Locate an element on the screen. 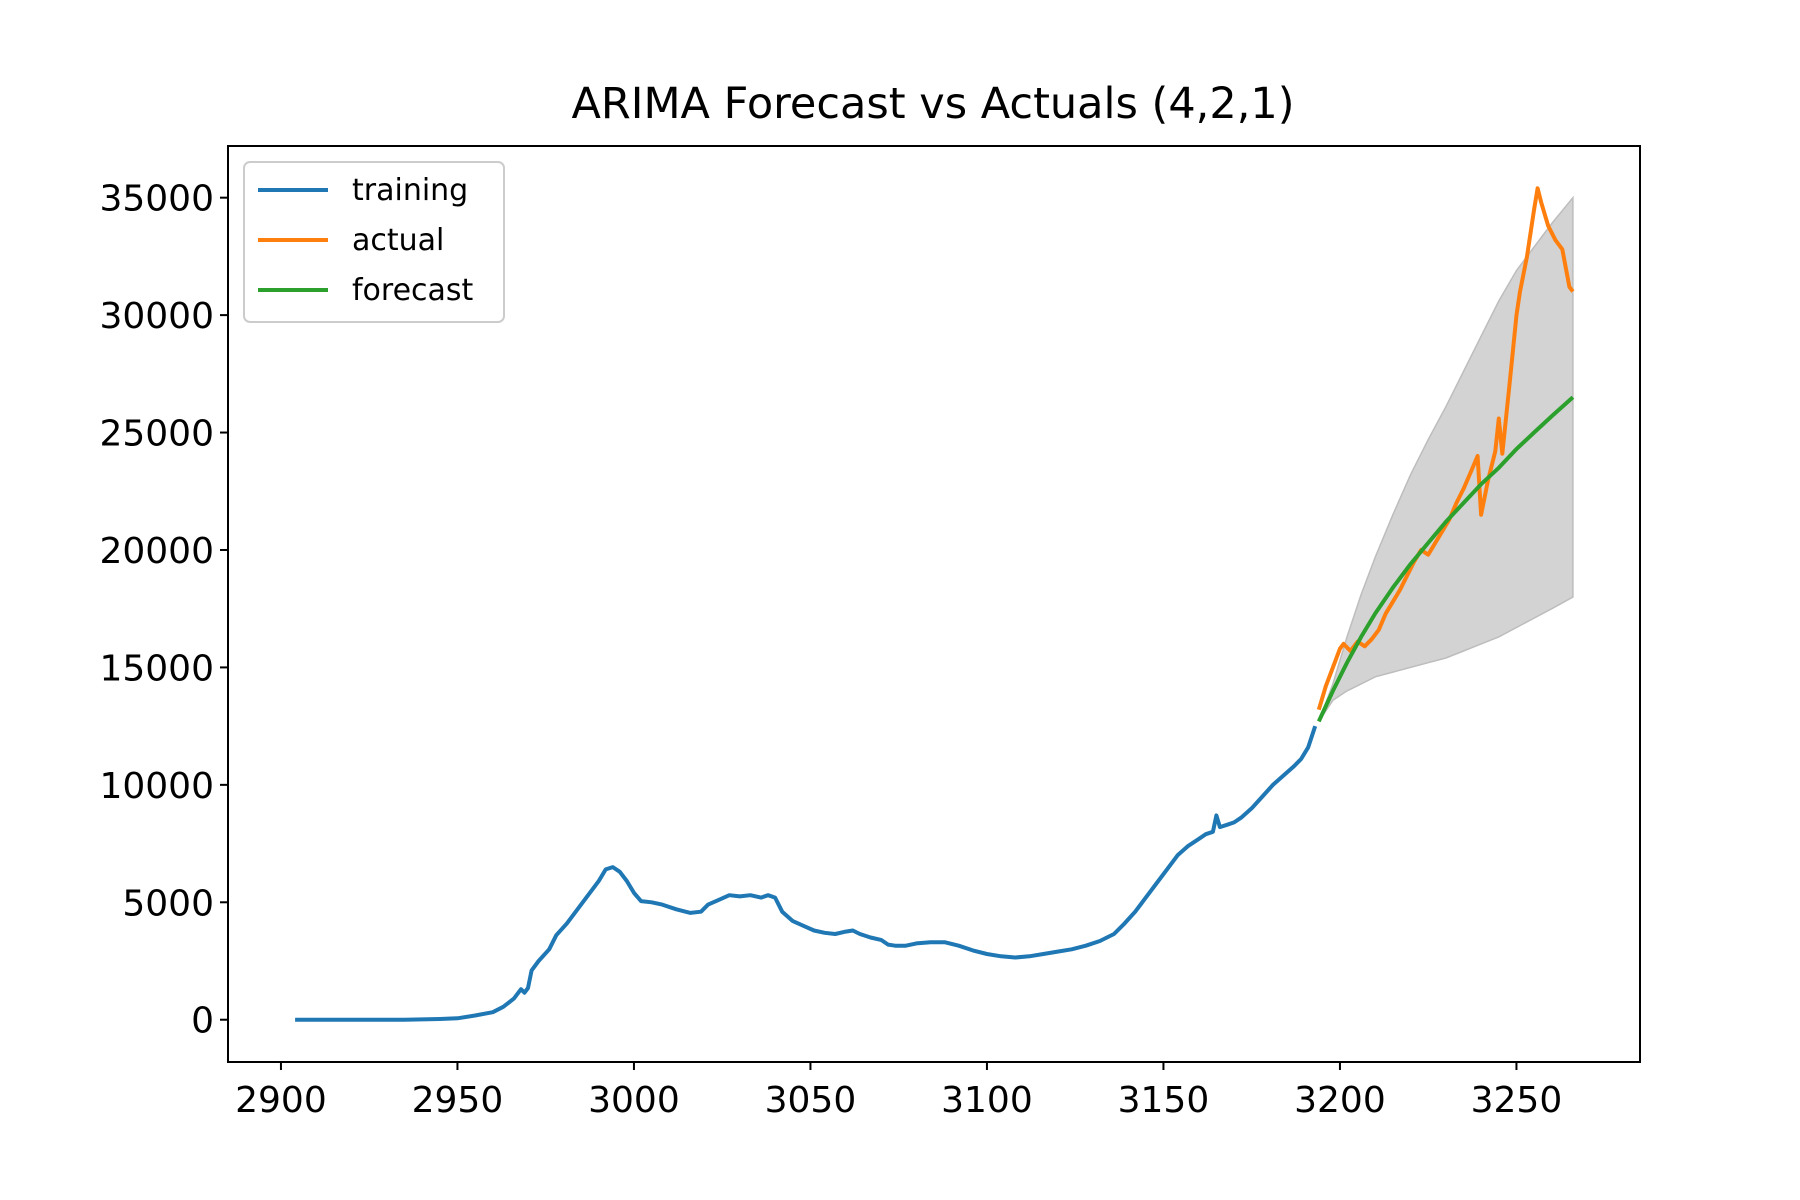 This screenshot has width=1800, height=1200. chart-title: ARIMA Forecast vs Actuals (4,2,1) is located at coordinates (932, 104).